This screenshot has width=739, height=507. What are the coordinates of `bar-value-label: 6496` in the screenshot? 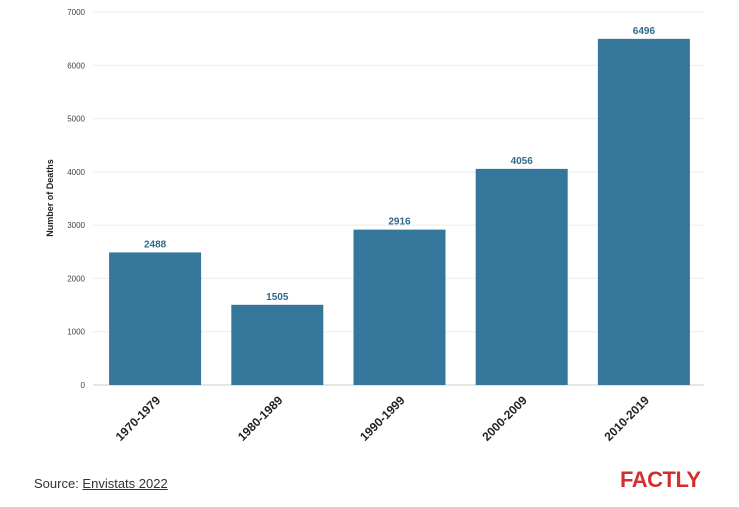 It's located at (644, 31).